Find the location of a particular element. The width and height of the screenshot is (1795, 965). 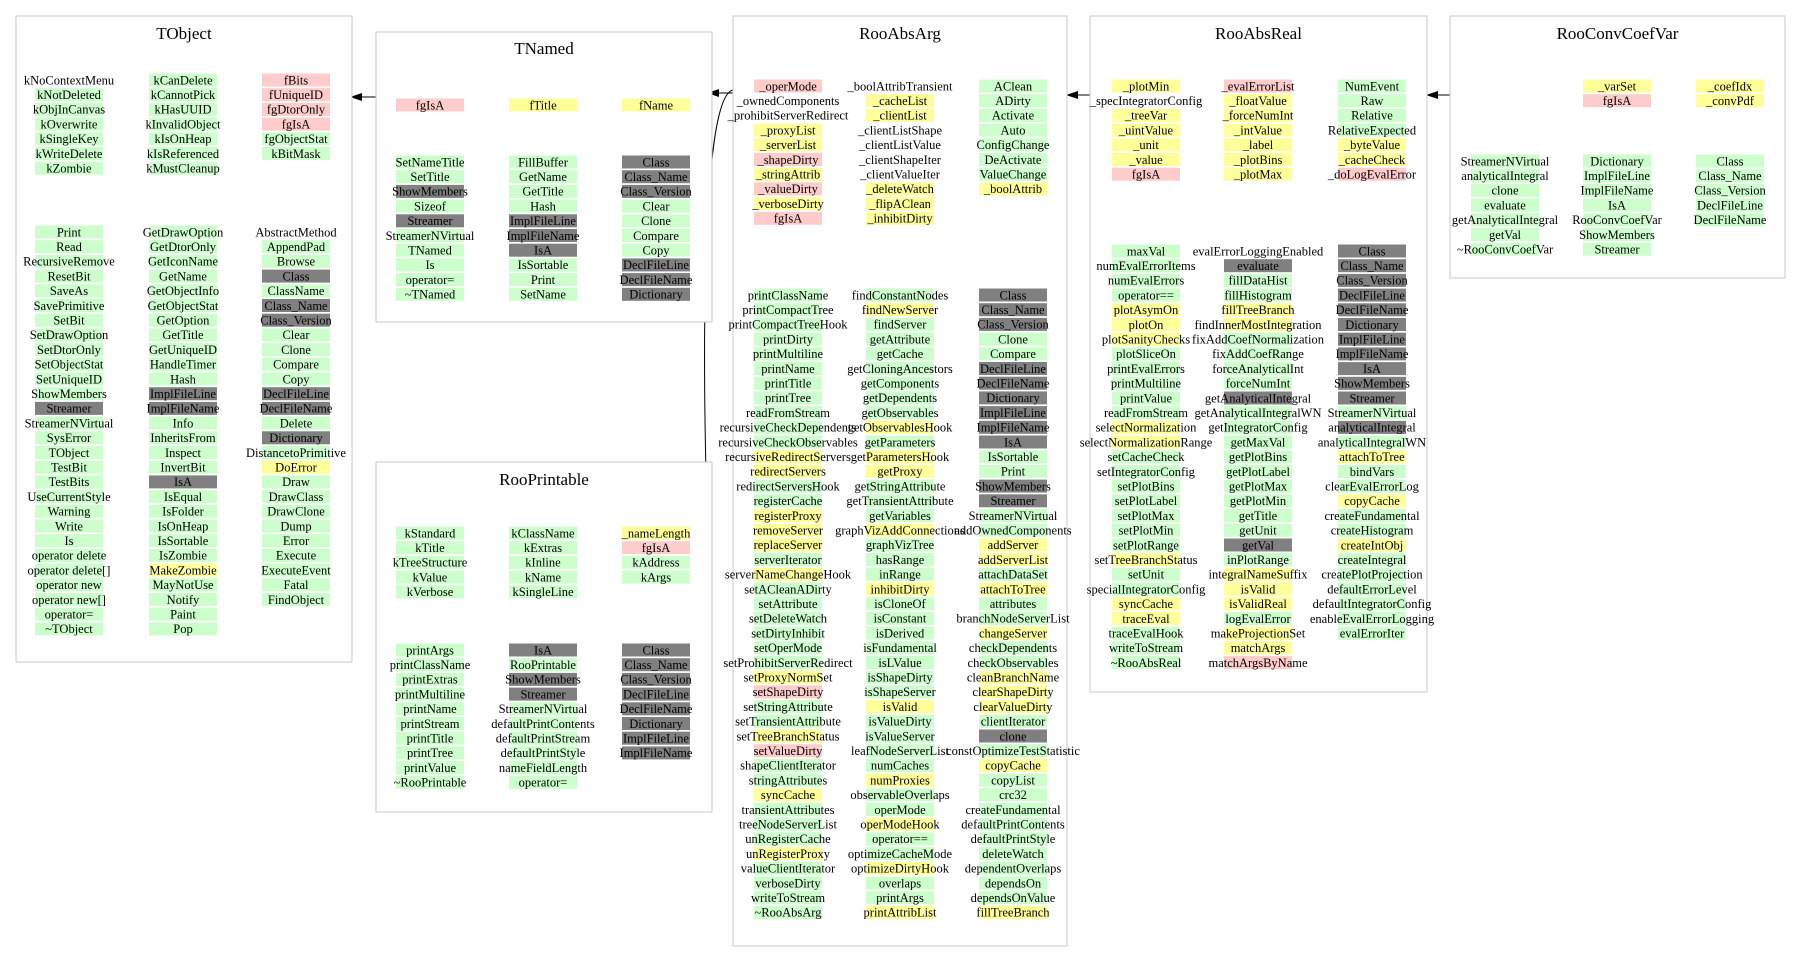

member-operator: operator= is located at coordinates (69, 615).